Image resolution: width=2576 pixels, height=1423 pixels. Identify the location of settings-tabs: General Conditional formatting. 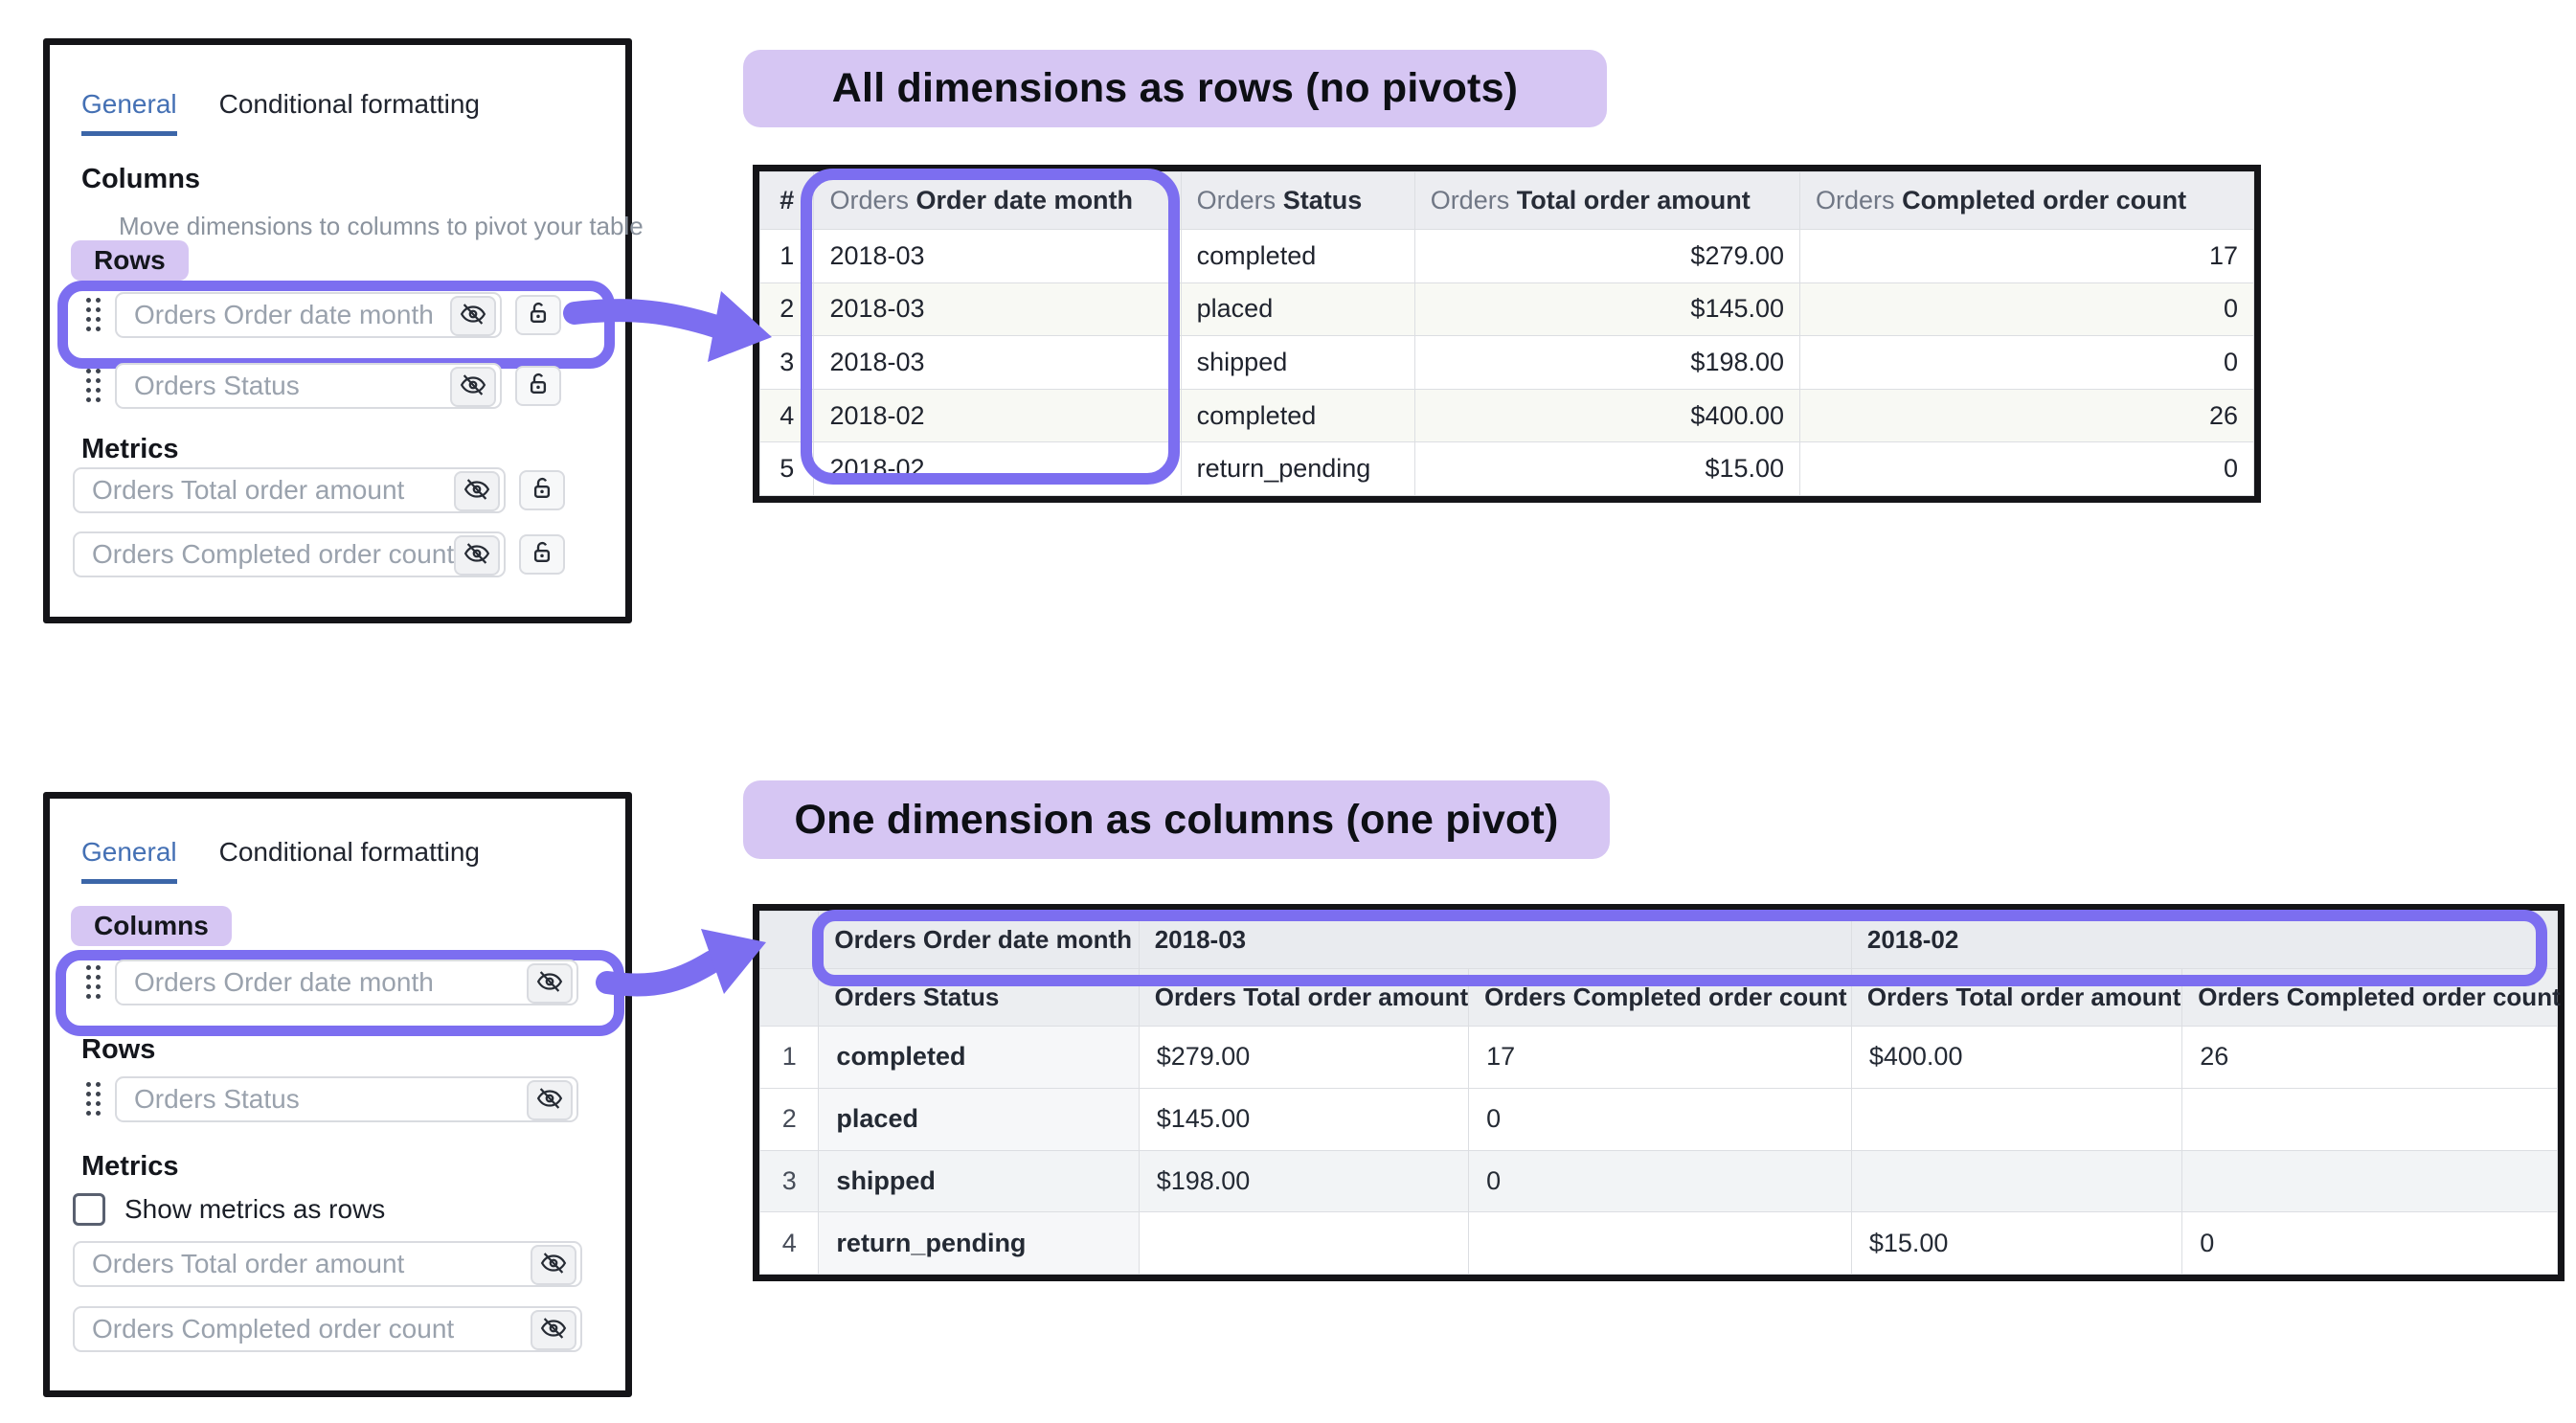
(280, 112).